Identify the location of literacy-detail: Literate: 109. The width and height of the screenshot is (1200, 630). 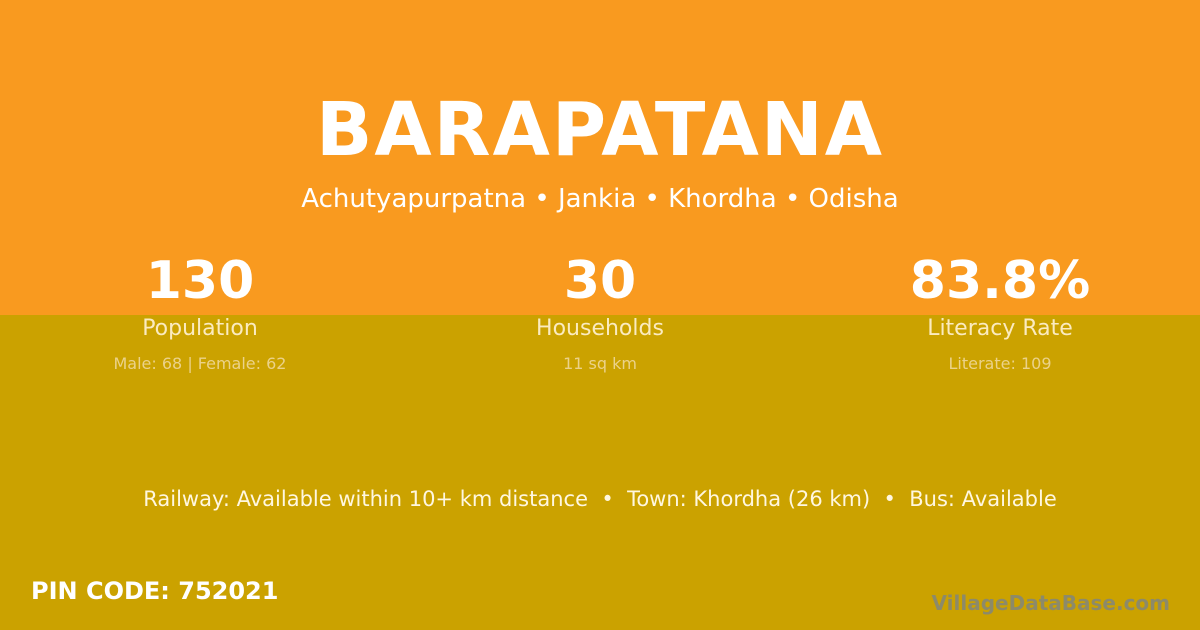
(1000, 363).